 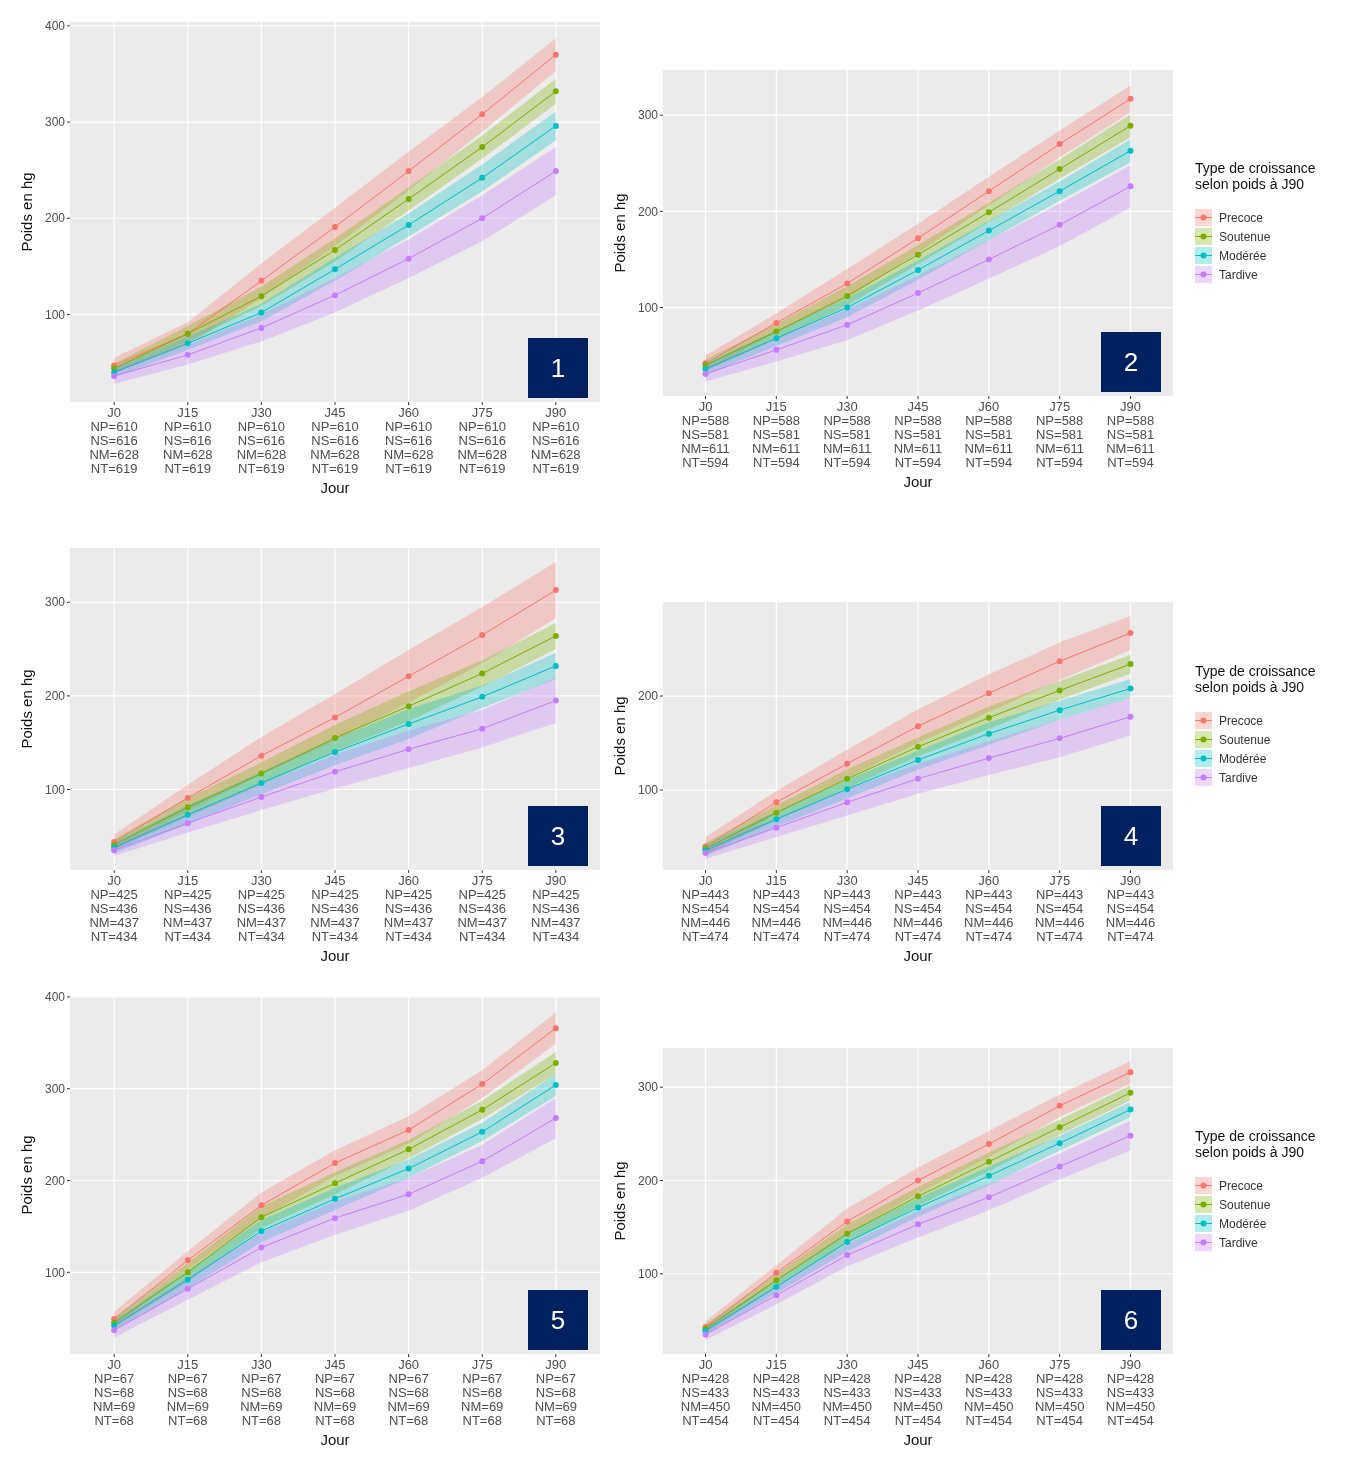 I want to click on x-tick-label: J0 NP=443 NS=454 NM=446 NT=474, so click(x=705, y=908).